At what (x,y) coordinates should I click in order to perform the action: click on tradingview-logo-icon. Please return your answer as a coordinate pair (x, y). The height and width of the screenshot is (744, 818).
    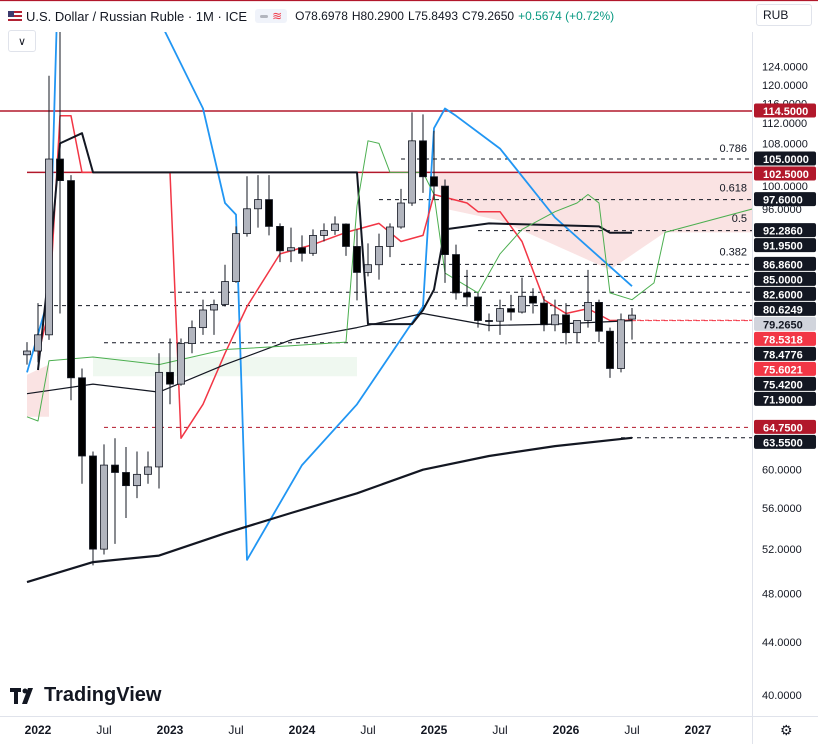
    Looking at the image, I should click on (21, 695).